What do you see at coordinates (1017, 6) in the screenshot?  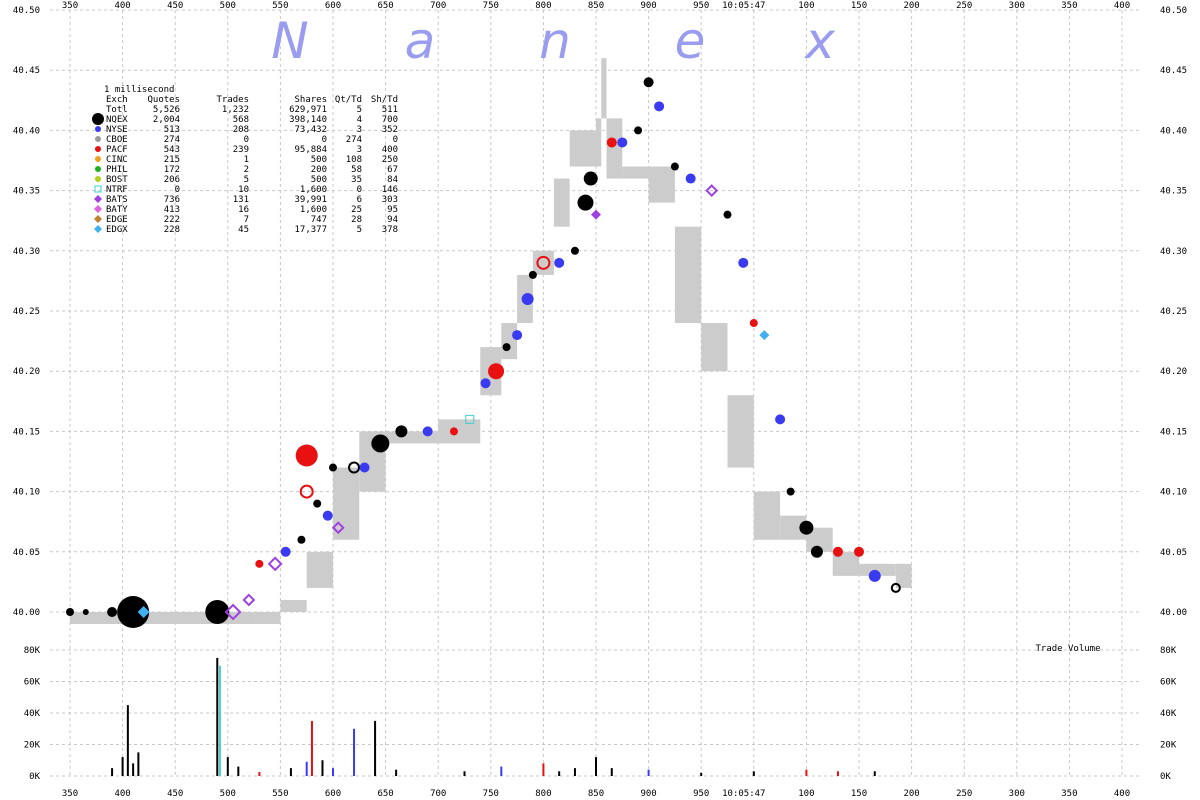 I see `x-tick-top: 300` at bounding box center [1017, 6].